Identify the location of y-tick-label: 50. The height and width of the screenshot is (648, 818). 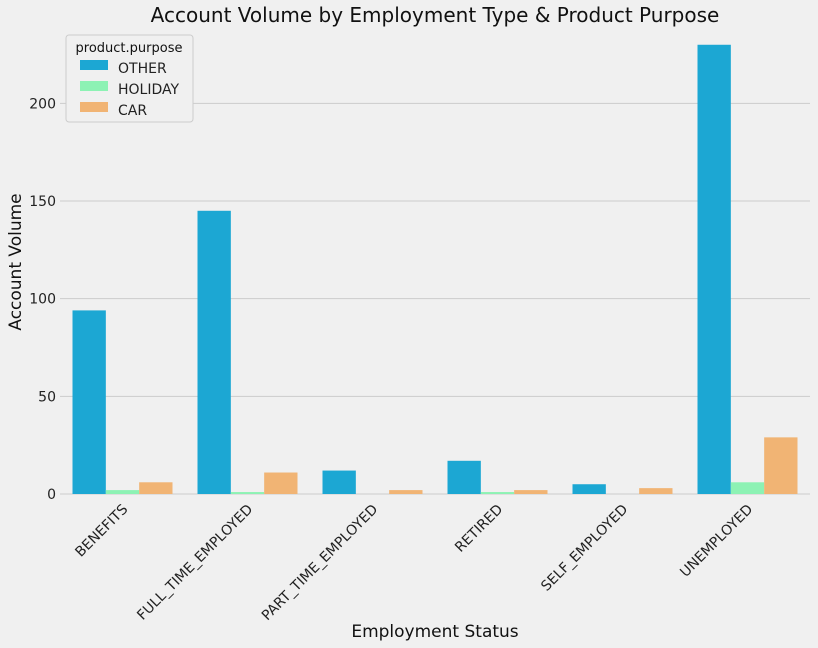
(47, 397).